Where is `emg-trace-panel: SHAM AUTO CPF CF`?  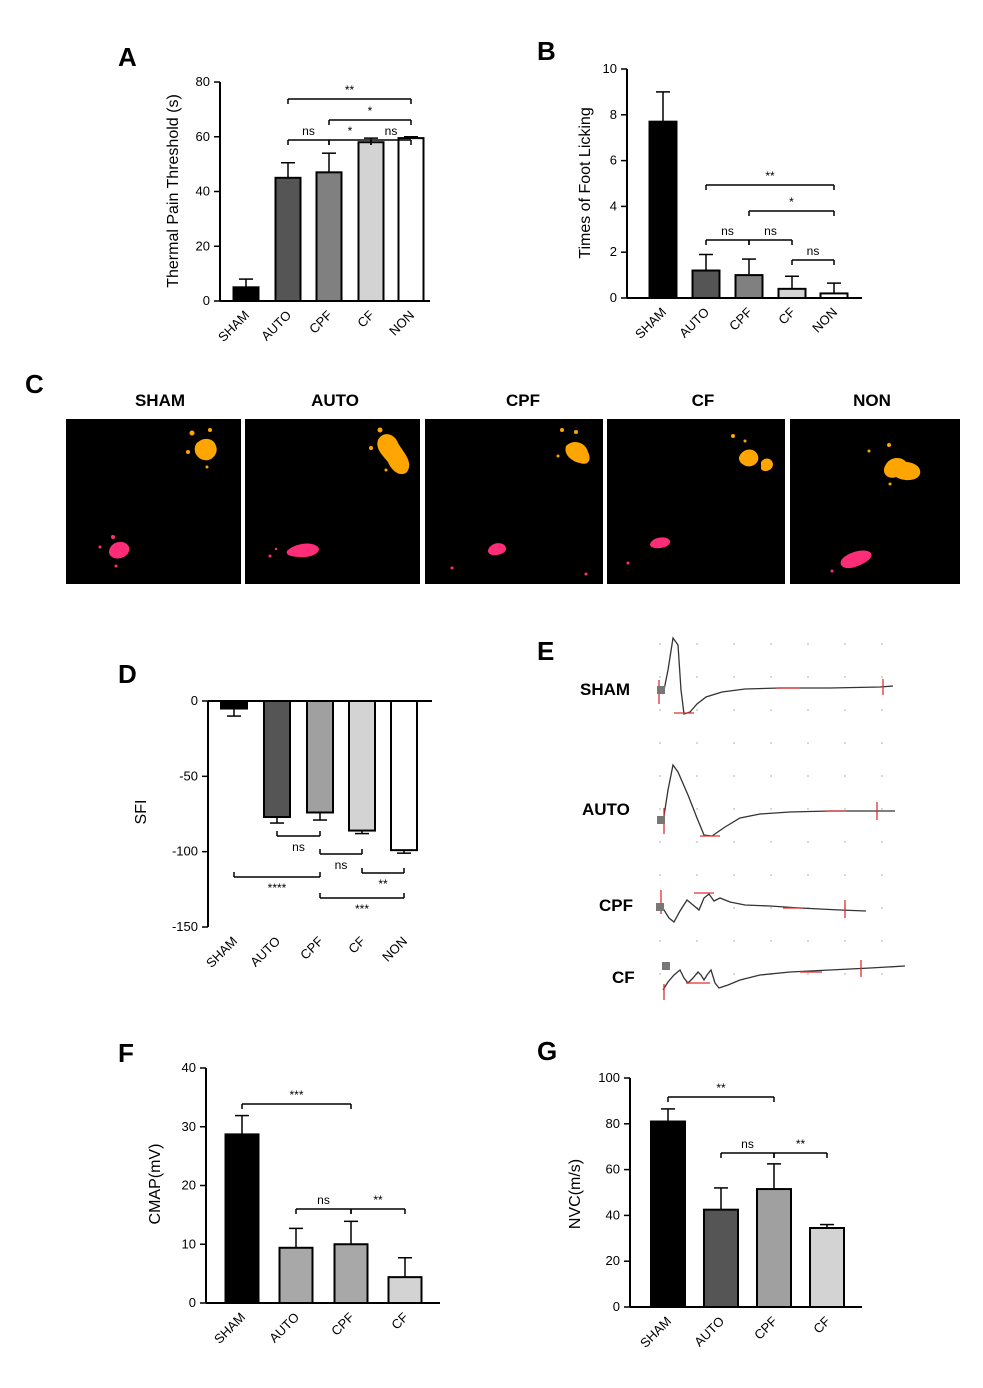 emg-trace-panel: SHAM AUTO CPF CF is located at coordinates (743, 818).